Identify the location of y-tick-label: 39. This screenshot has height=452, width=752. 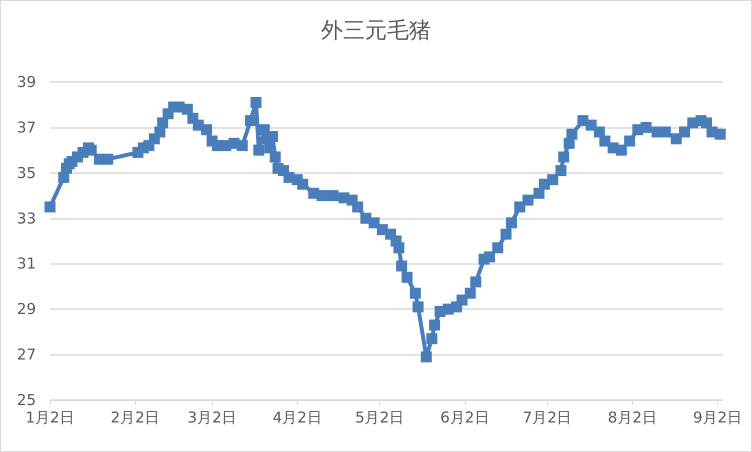
(26, 82).